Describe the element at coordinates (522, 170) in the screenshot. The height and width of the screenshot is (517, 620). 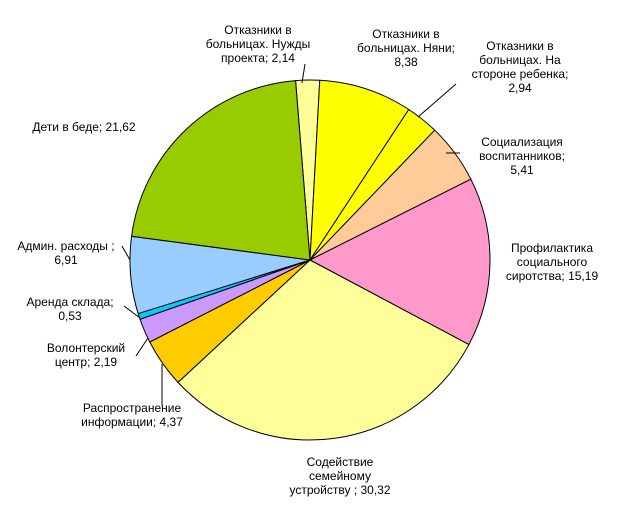
I see `slice-label-line: 5,41` at that location.